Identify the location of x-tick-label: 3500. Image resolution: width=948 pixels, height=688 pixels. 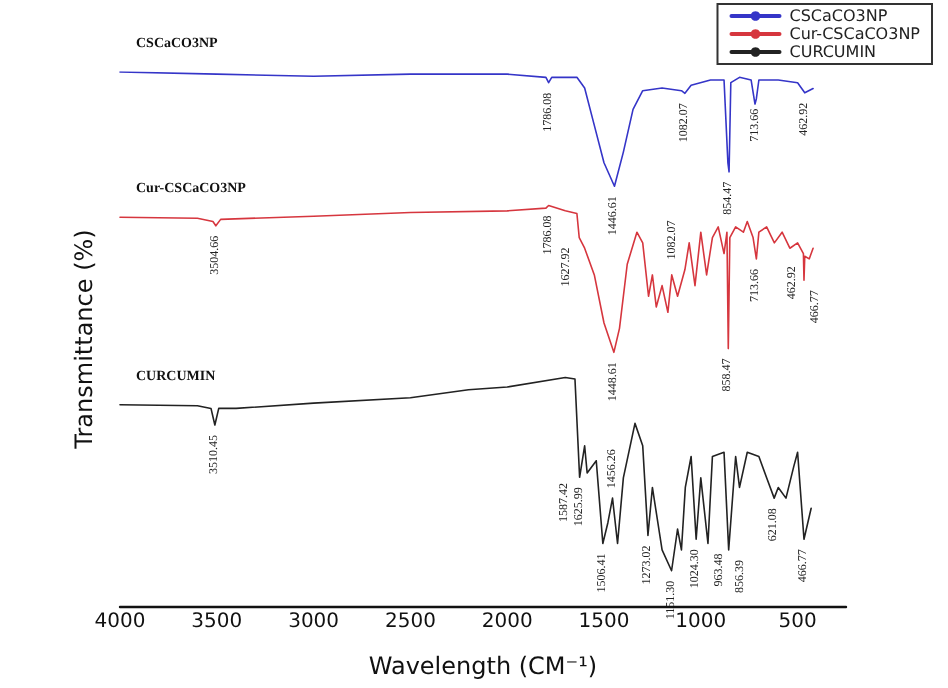
(217, 622).